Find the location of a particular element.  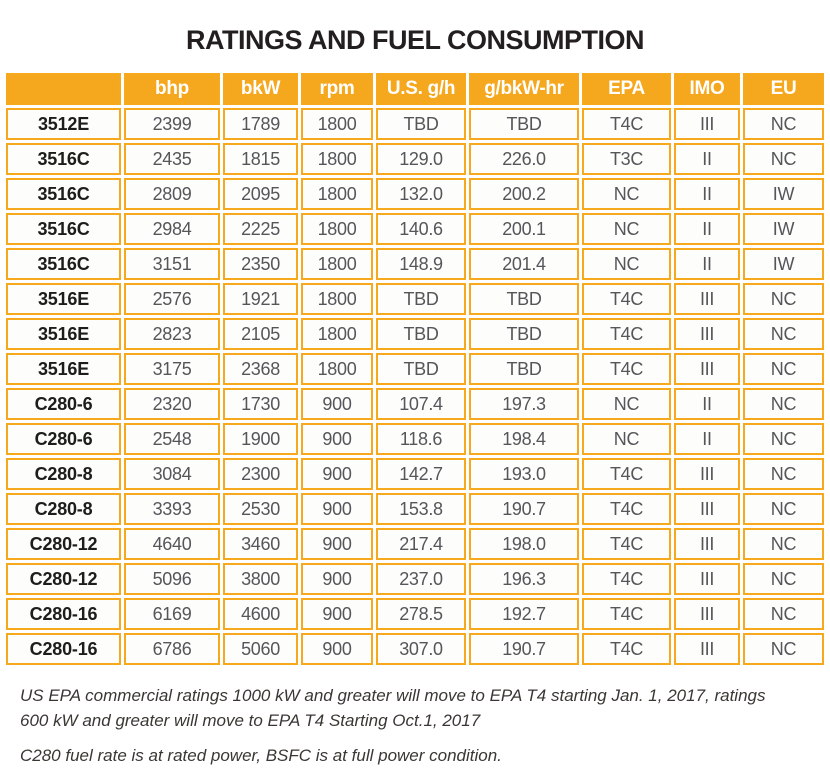

table-cell: 1900 is located at coordinates (260, 439).